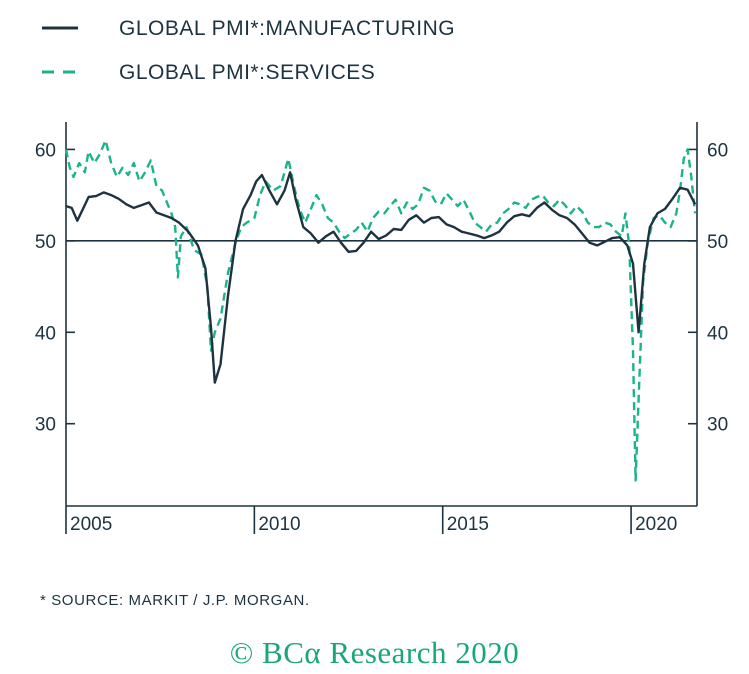 This screenshot has width=749, height=674. What do you see at coordinates (717, 333) in the screenshot?
I see `y-tick-label-right-40: 40` at bounding box center [717, 333].